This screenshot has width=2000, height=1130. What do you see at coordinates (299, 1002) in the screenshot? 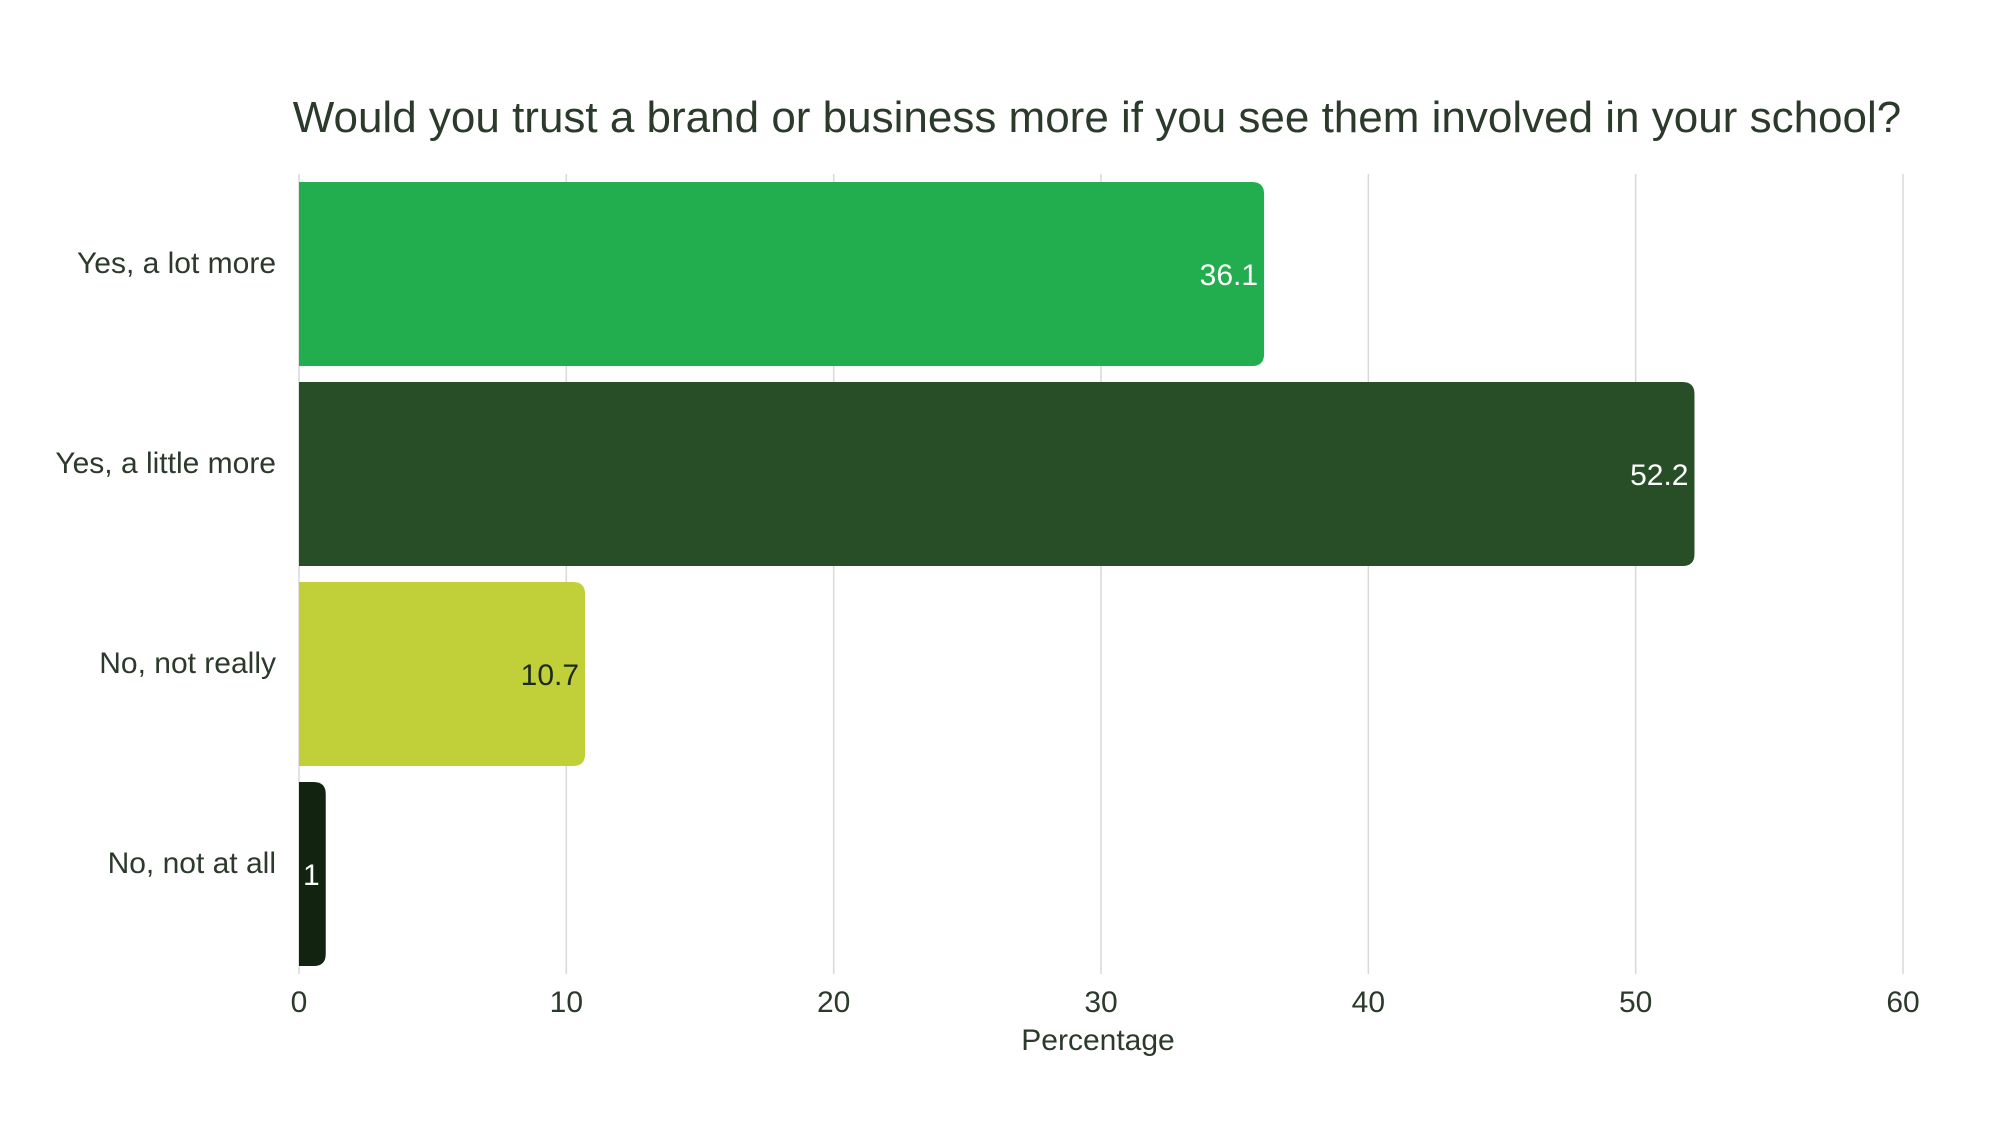
I see `x-tick-label: 0` at bounding box center [299, 1002].